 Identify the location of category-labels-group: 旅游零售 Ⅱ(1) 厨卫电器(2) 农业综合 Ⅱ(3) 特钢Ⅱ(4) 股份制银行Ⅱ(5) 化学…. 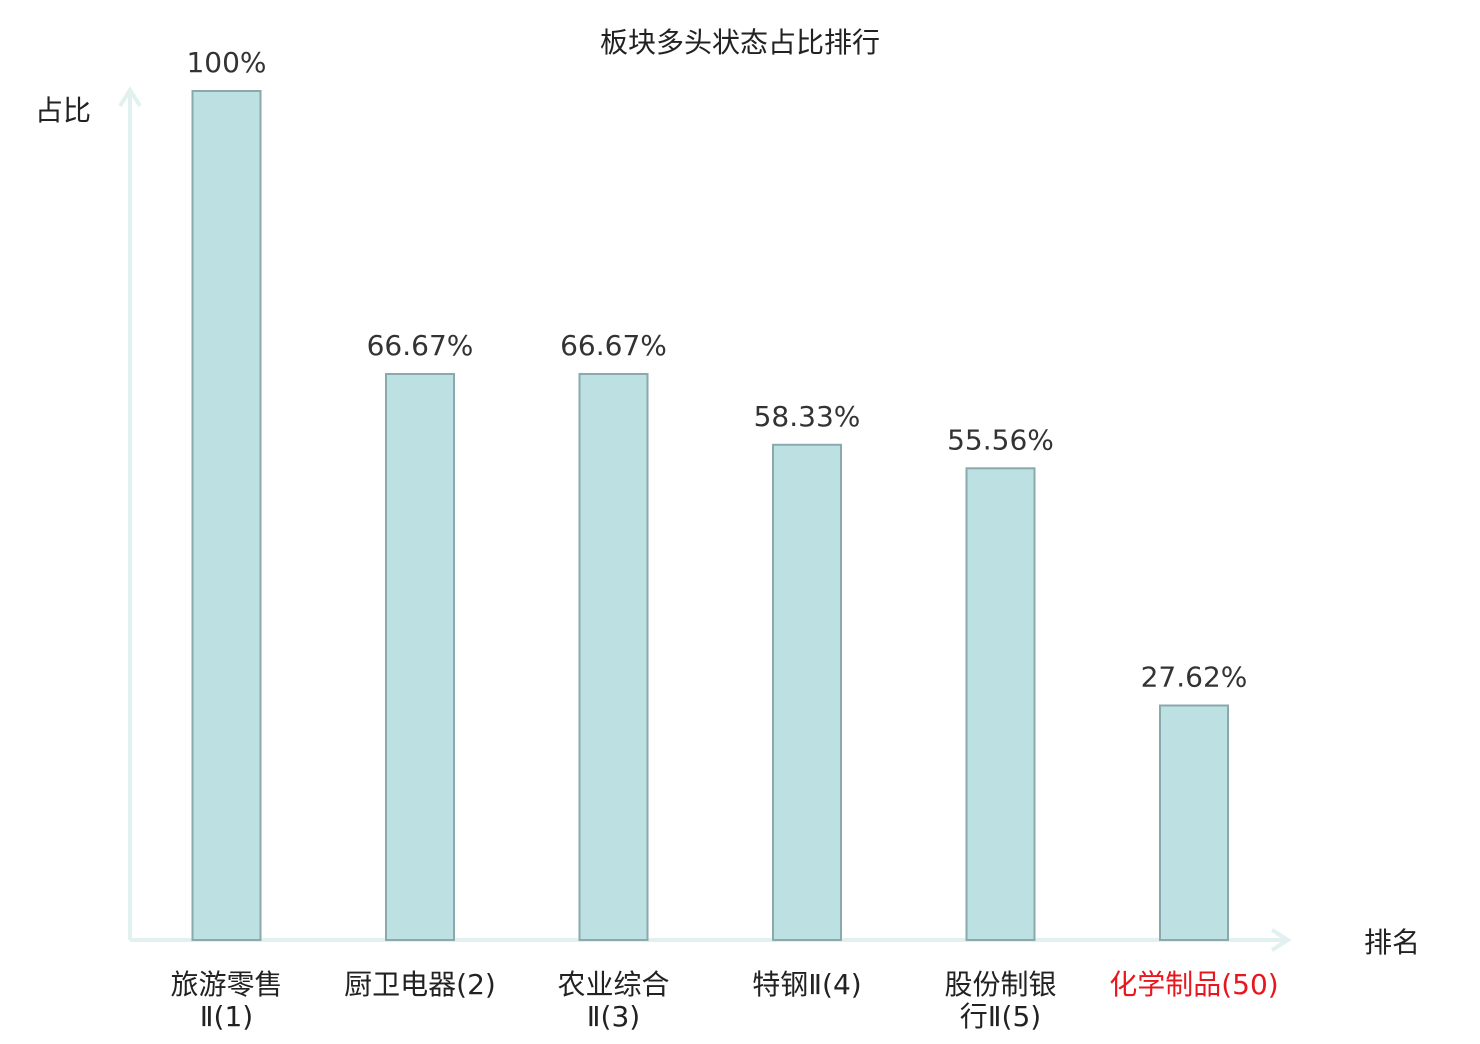
(724, 1000).